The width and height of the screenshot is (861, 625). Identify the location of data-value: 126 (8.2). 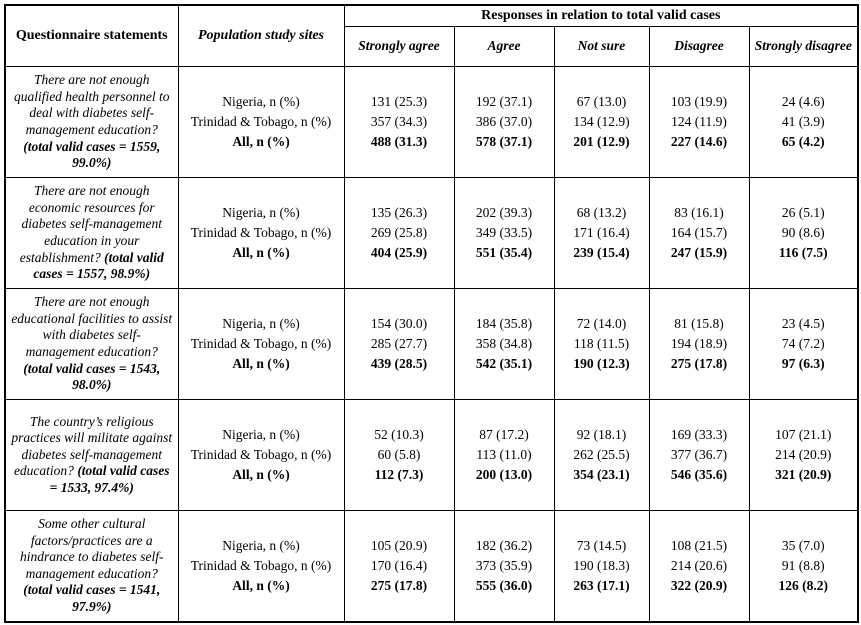
(803, 585).